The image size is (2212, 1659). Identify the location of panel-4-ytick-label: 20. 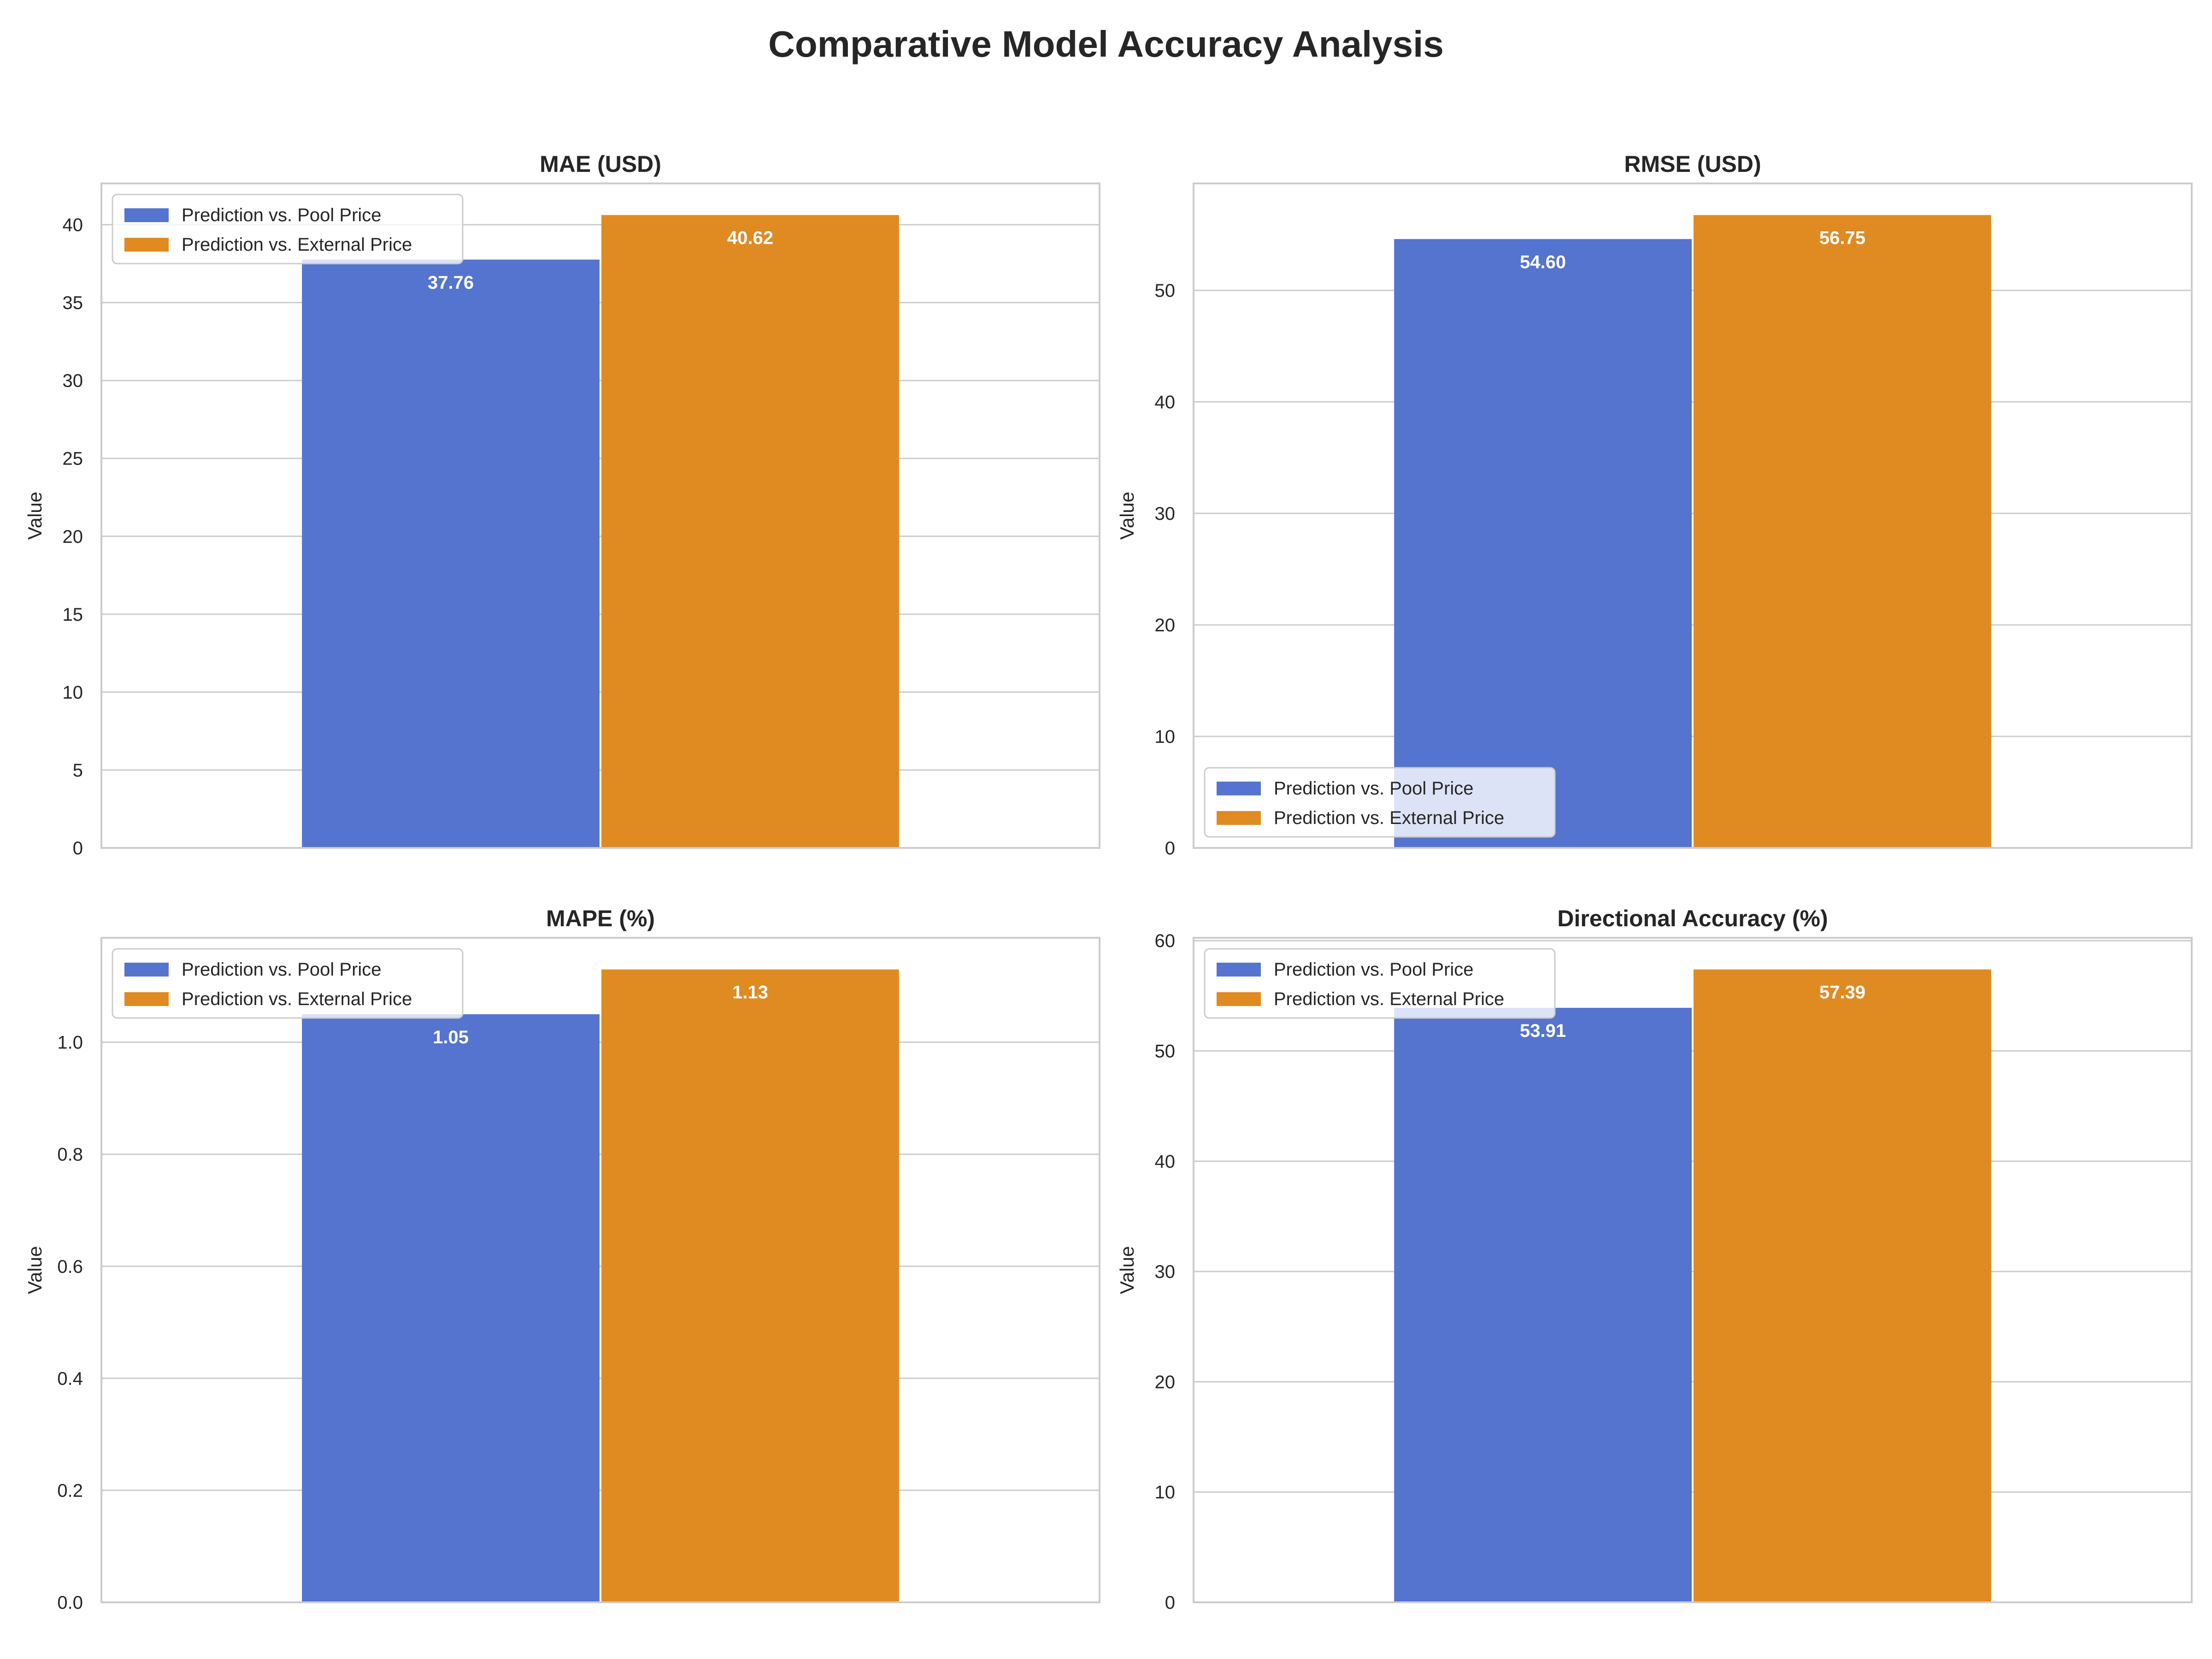
(1165, 1382).